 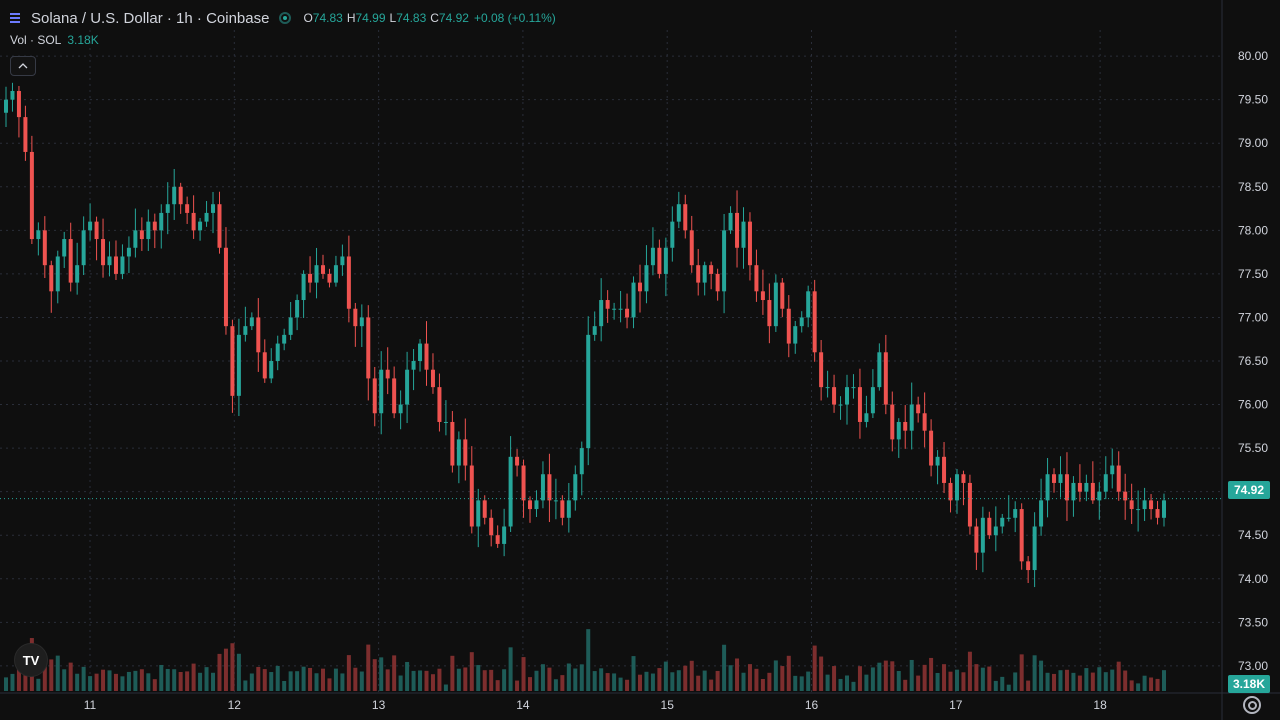 What do you see at coordinates (83, 40) in the screenshot?
I see `volume-value: 3.18K` at bounding box center [83, 40].